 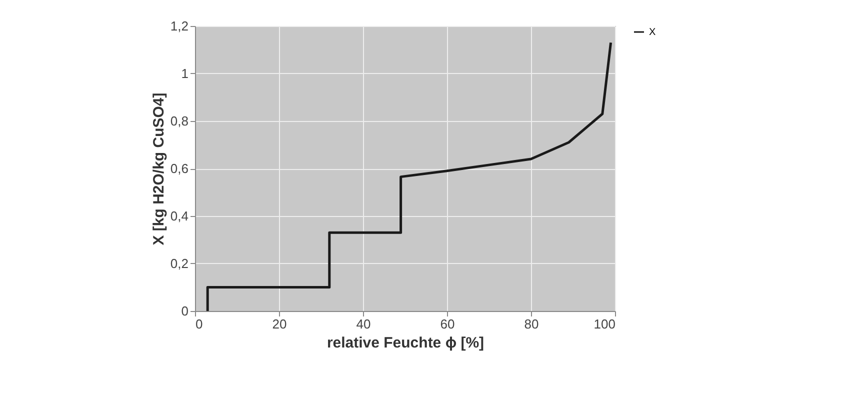 I want to click on x-tick-label: 40, so click(x=363, y=324).